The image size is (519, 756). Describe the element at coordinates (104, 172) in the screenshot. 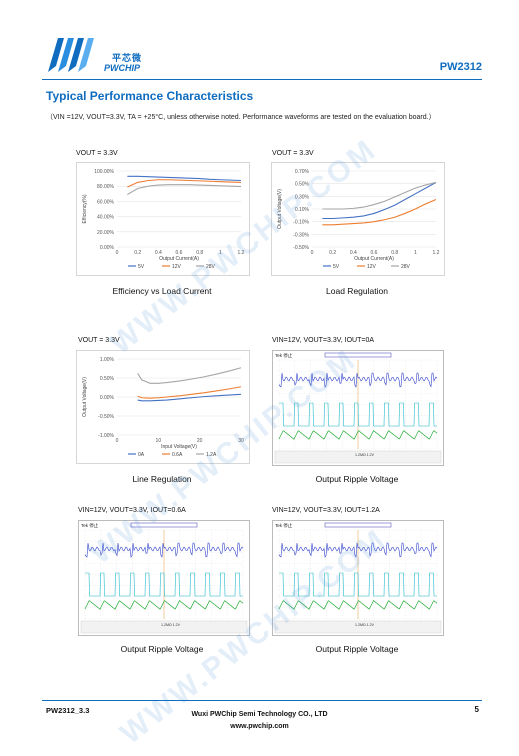

I see `y-tick-label: 100.00%` at that location.